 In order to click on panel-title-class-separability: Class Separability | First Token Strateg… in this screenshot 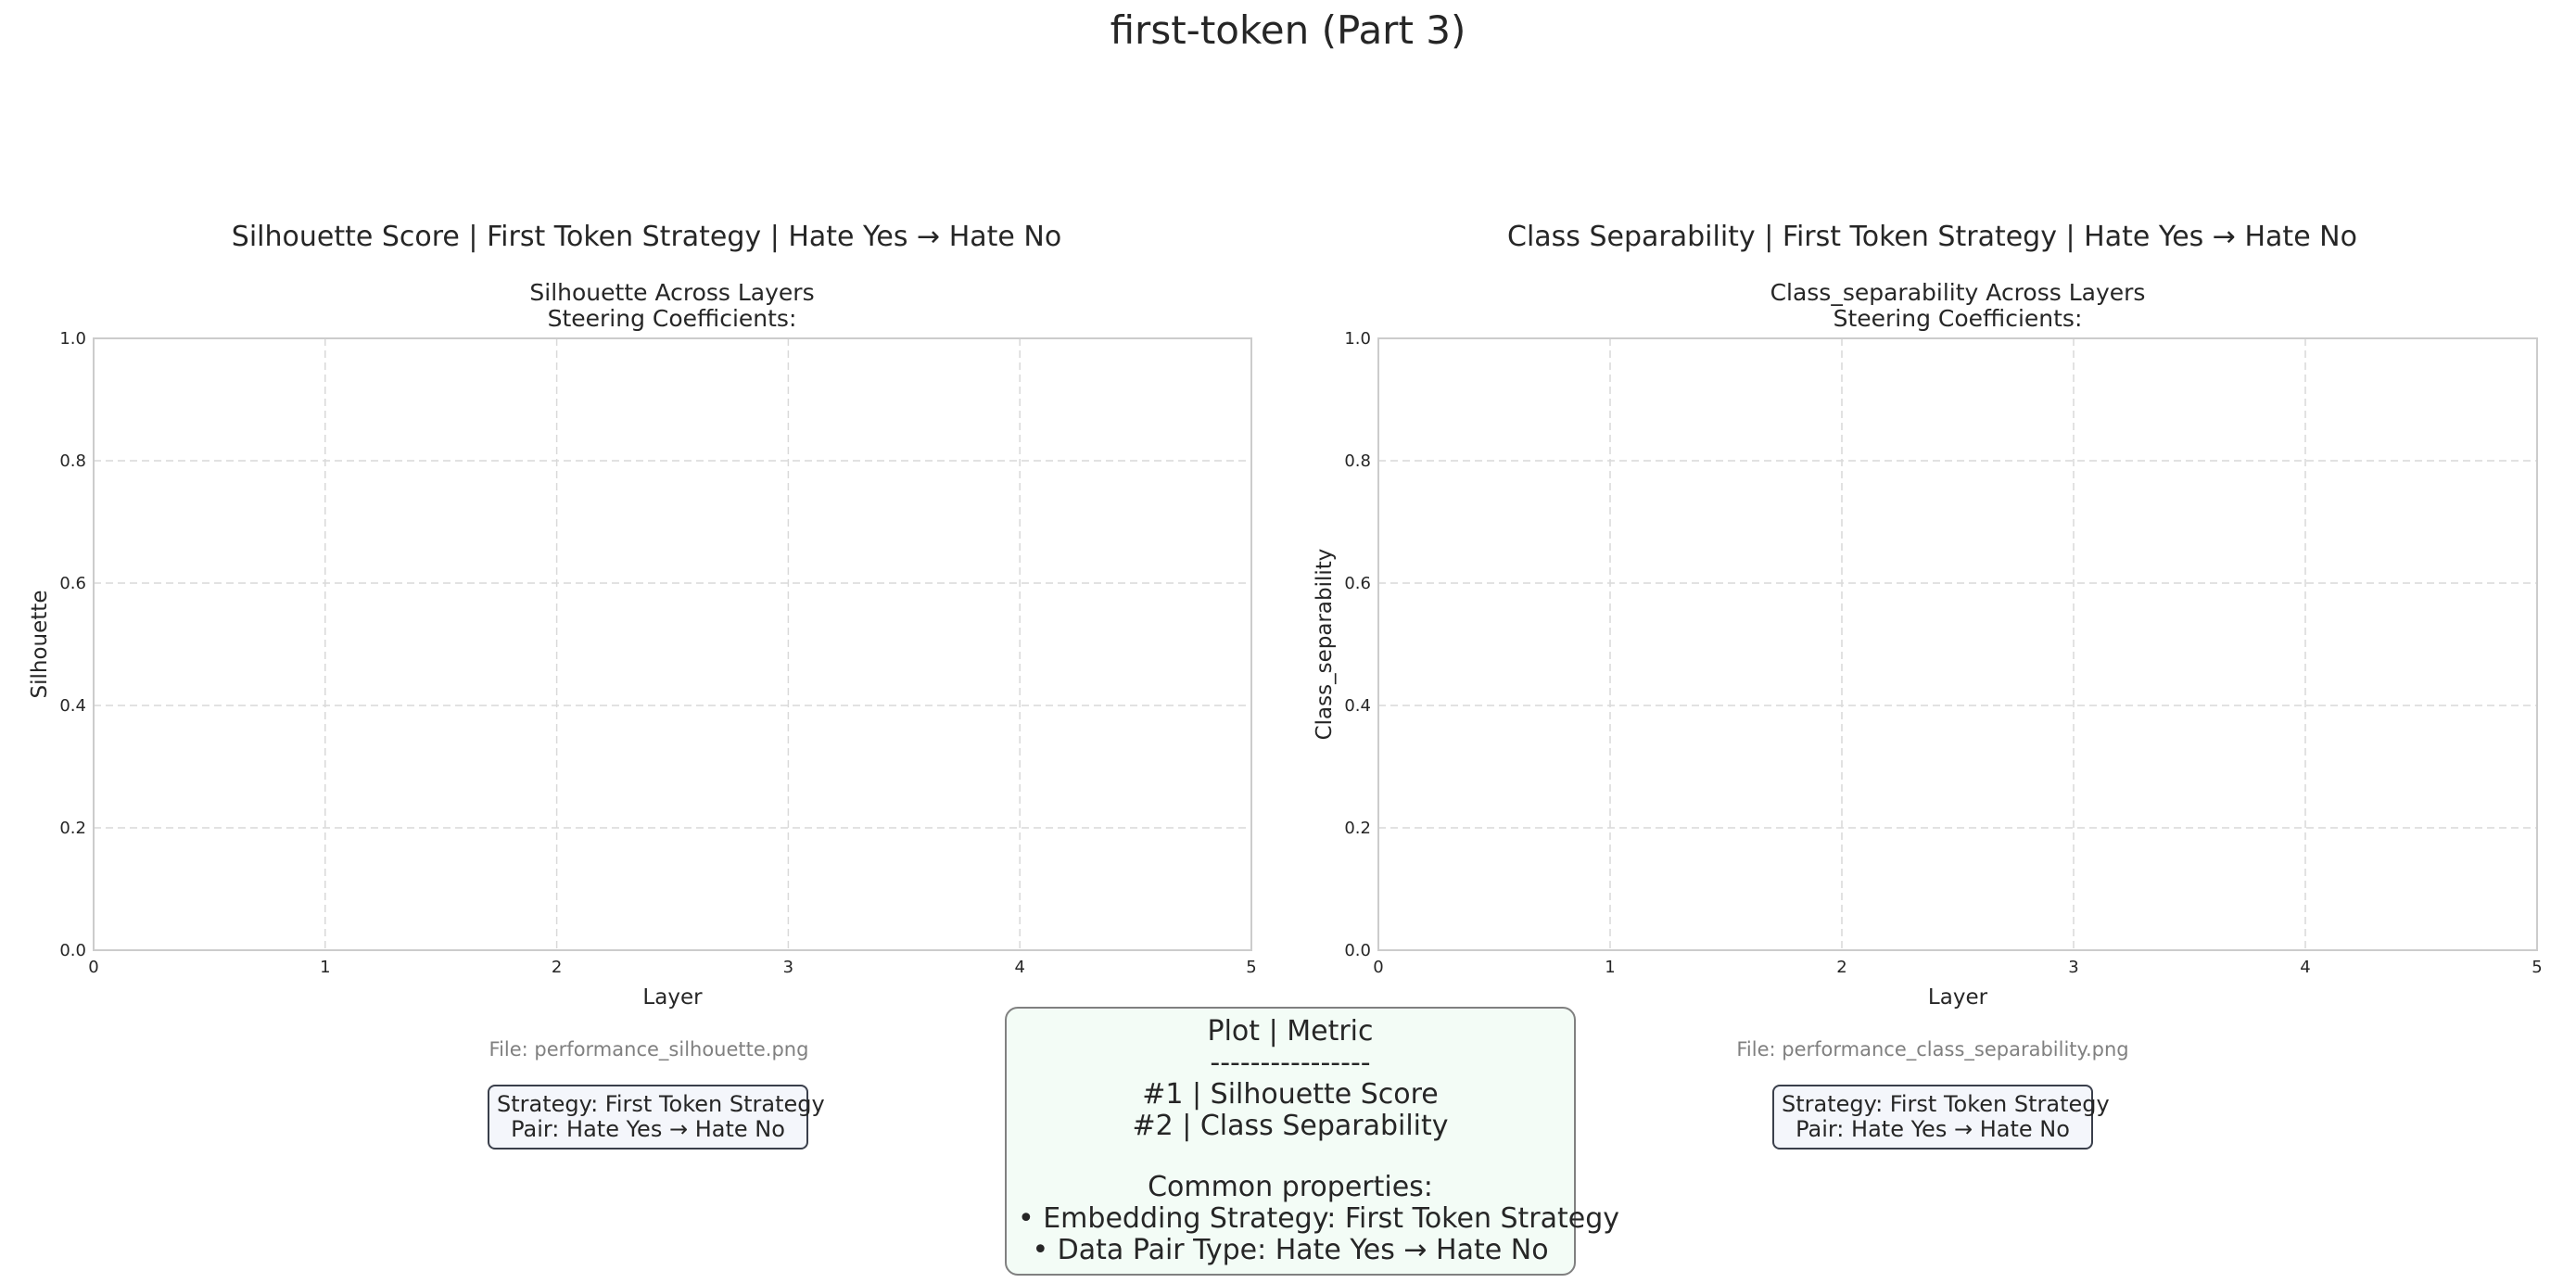, I will do `click(1932, 237)`.